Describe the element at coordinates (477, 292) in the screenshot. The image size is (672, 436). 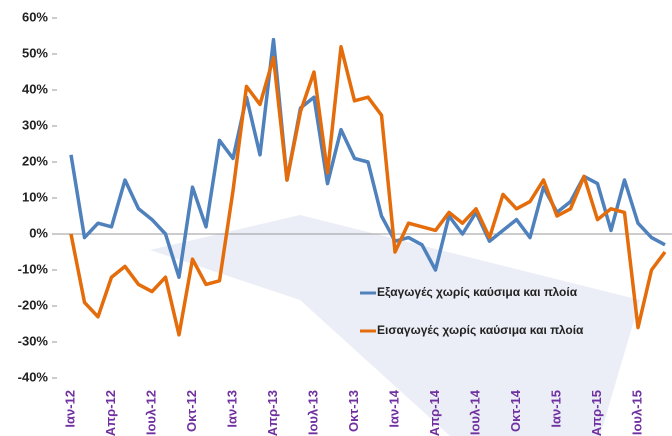
I see `legend-label: Εξαγωγές χωρίς καύσιμα και πλοία` at that location.